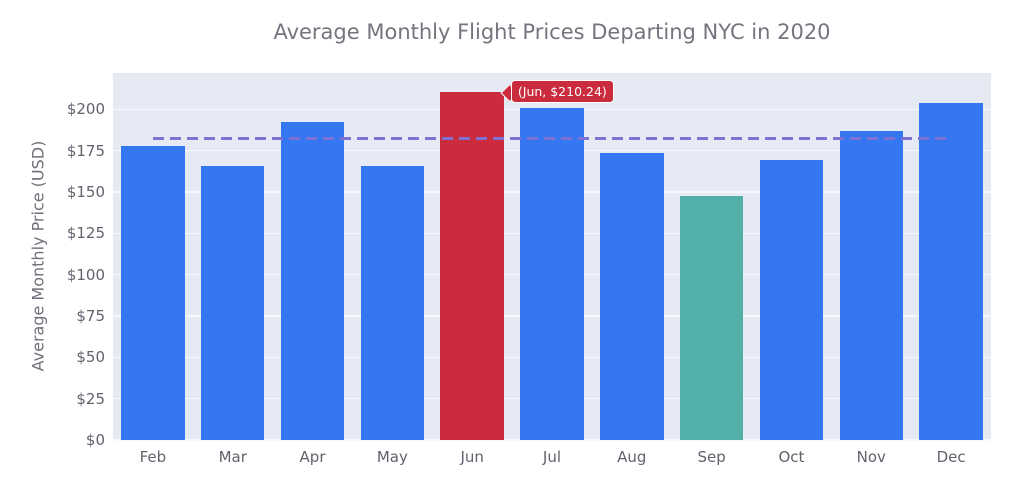  Describe the element at coordinates (791, 299) in the screenshot. I see `bar-oct` at that location.